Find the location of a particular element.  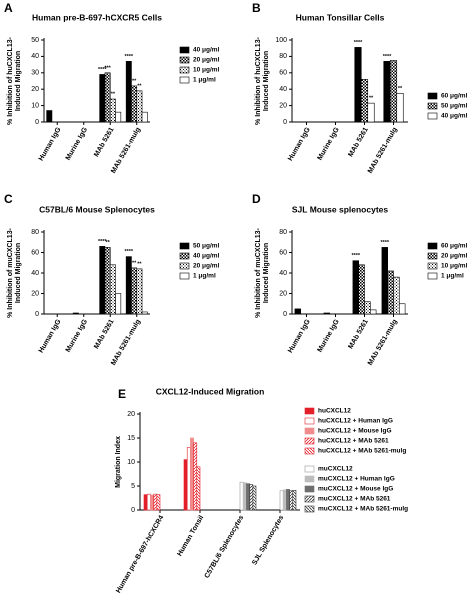

x-tick-label: Human Tonsil is located at coordinates (190, 535).